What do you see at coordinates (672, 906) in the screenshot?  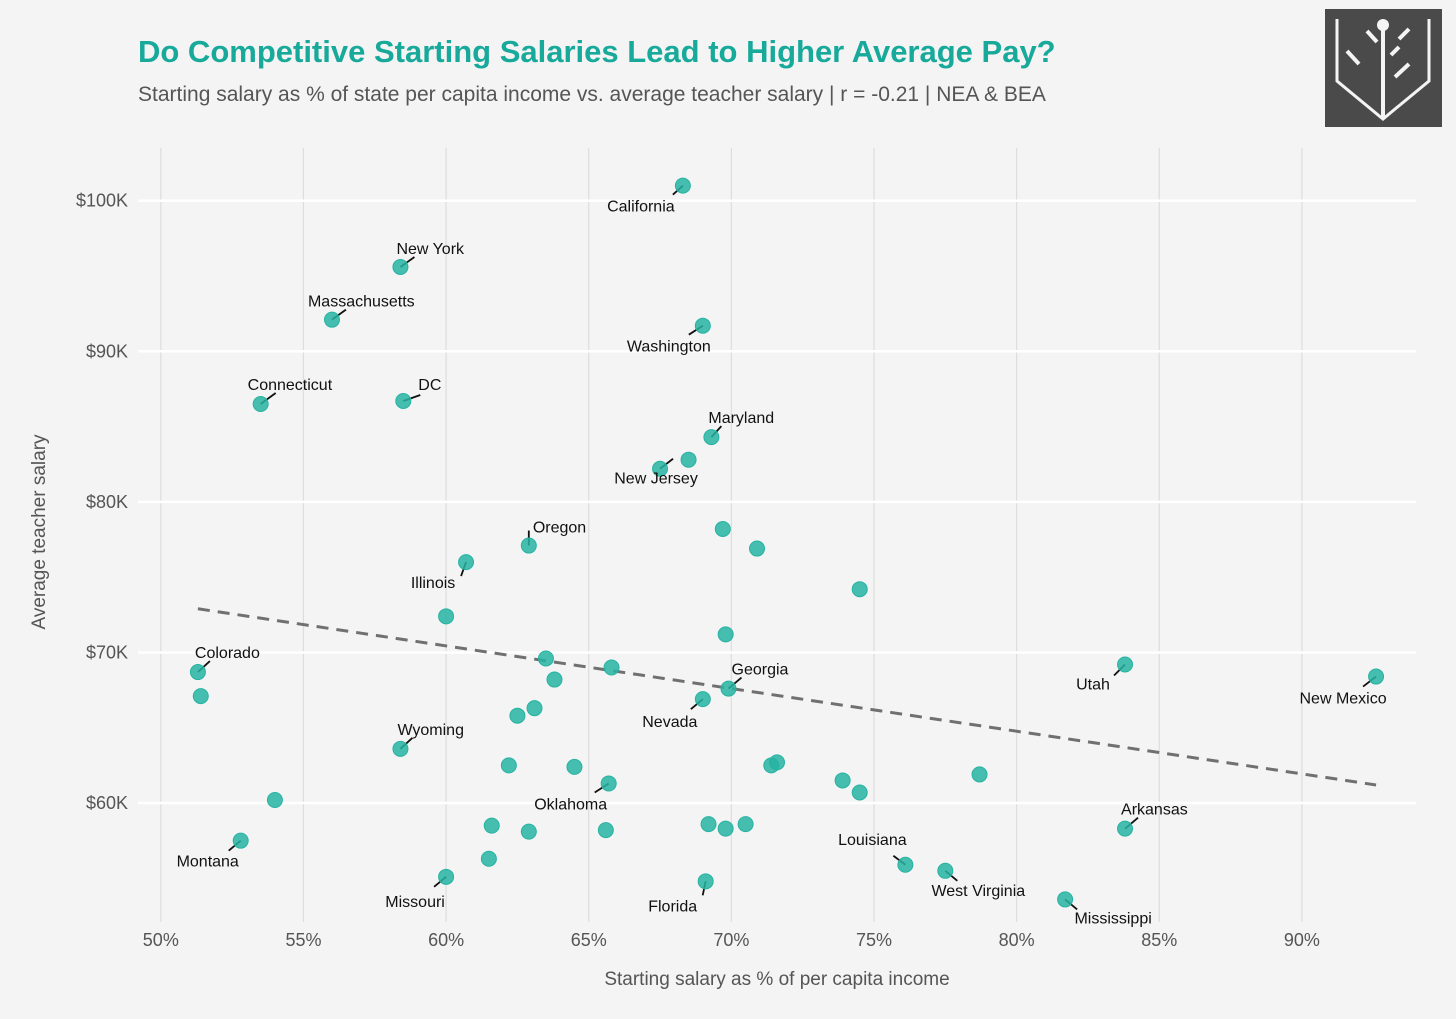 I see `point-label: Florida` at bounding box center [672, 906].